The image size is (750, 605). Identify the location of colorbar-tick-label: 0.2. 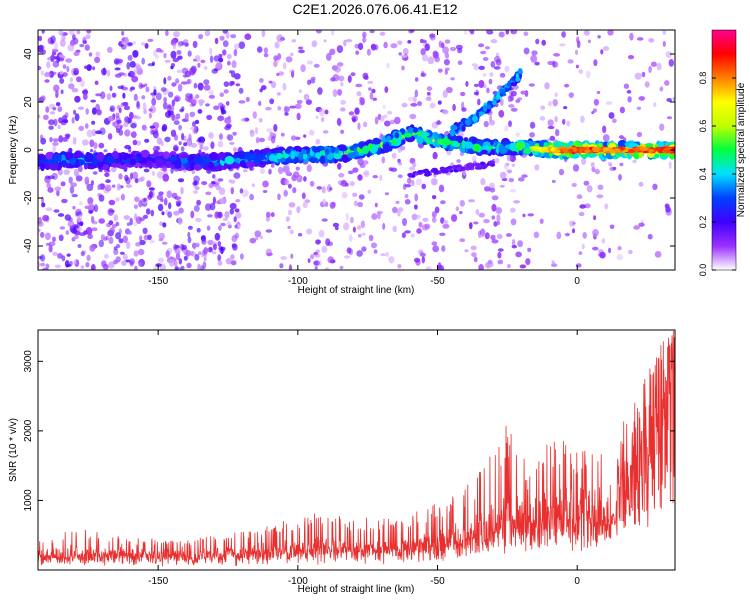
(703, 222).